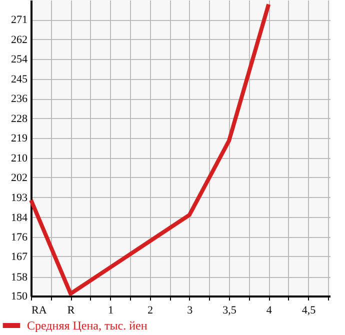  Describe the element at coordinates (19, 20) in the screenshot. I see `y-tick-label: 271` at that location.